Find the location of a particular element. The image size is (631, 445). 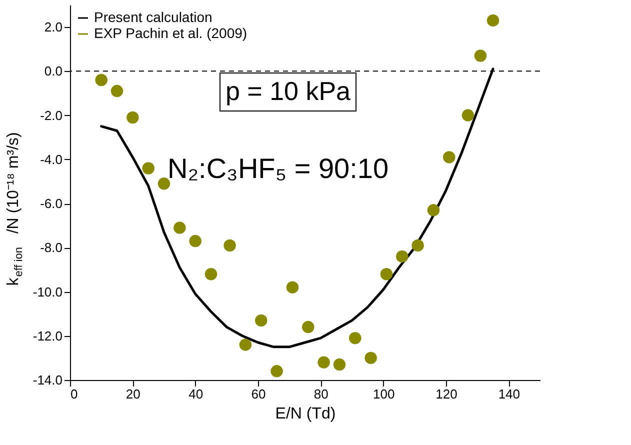

x-tick-label: 120 is located at coordinates (447, 394).